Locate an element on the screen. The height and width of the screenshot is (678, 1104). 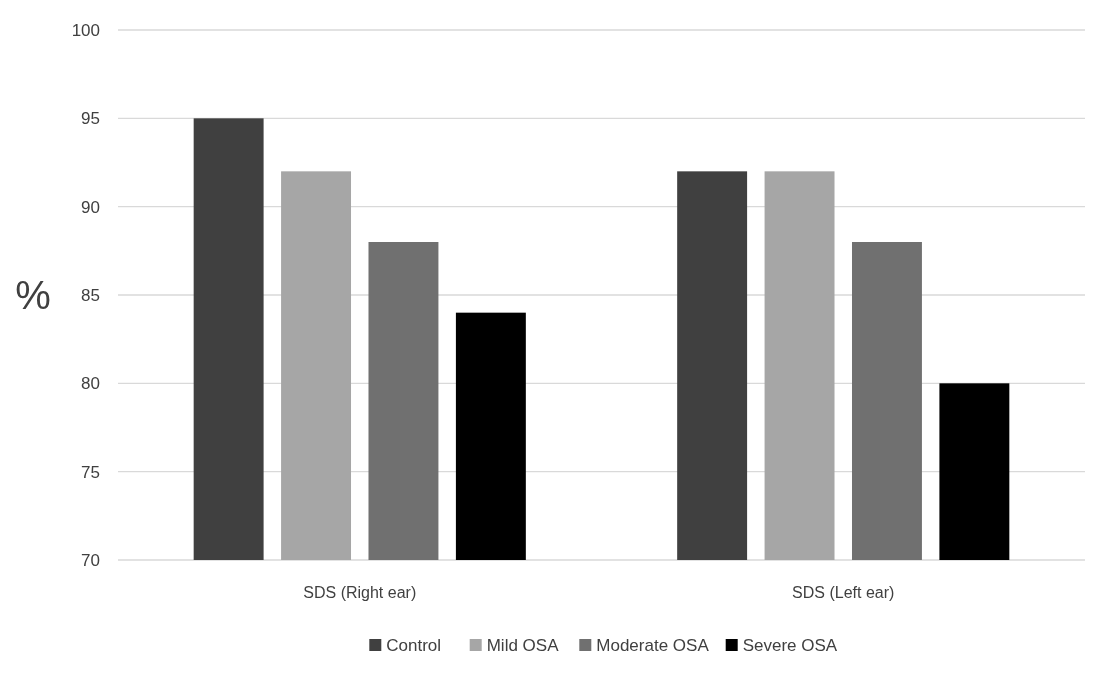
legend-label: Control is located at coordinates (414, 645).